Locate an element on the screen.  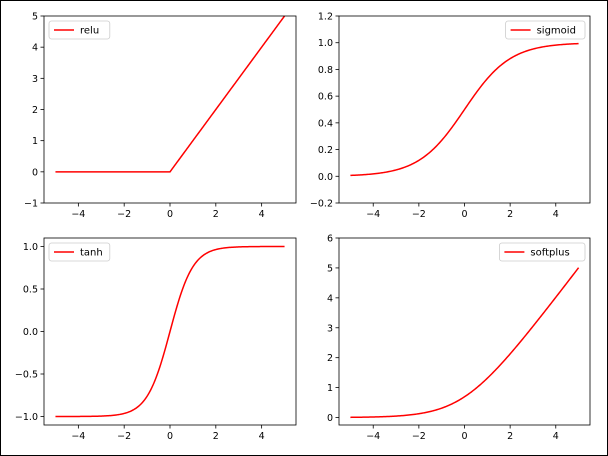
y-tick-label: 0.6 is located at coordinates (325, 97).